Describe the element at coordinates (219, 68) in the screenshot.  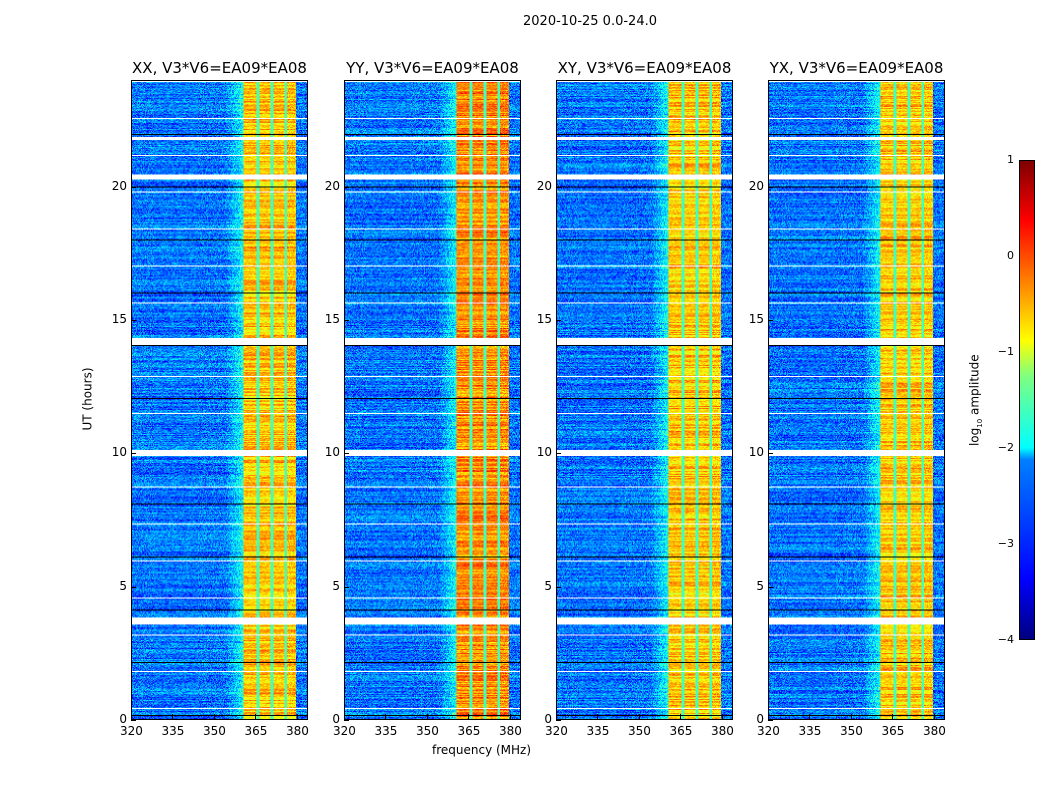
I see `panel-title: XX, V3*V6=EA09*EA08` at that location.